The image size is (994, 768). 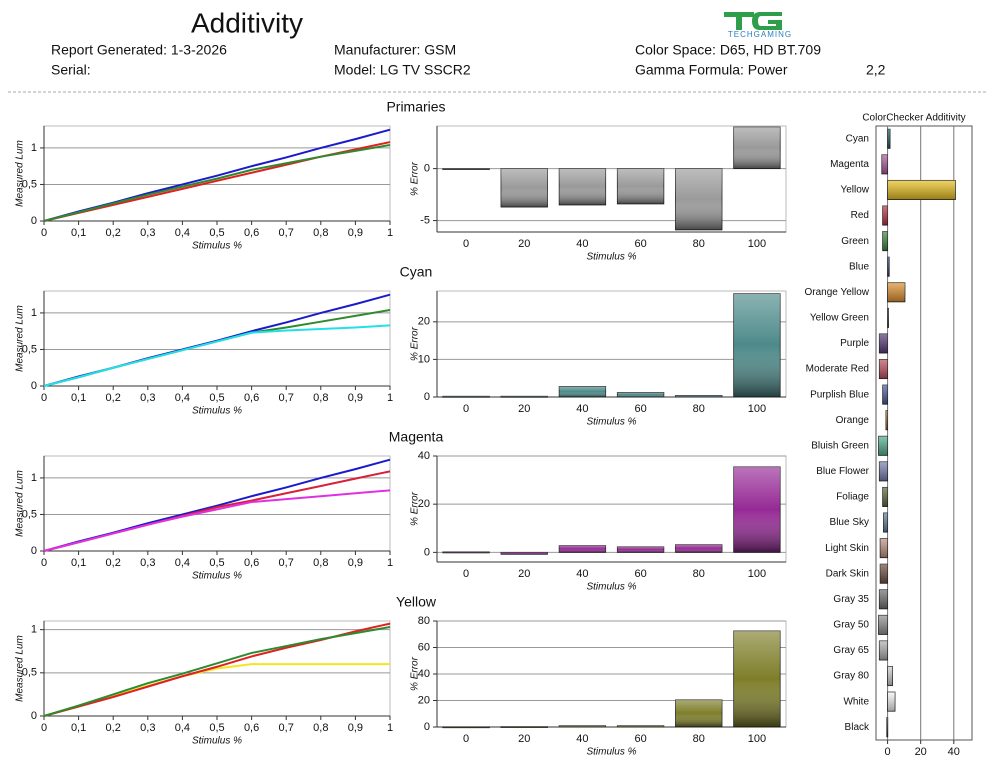 What do you see at coordinates (857, 727) in the screenshot?
I see `y-tick-label: Black` at bounding box center [857, 727].